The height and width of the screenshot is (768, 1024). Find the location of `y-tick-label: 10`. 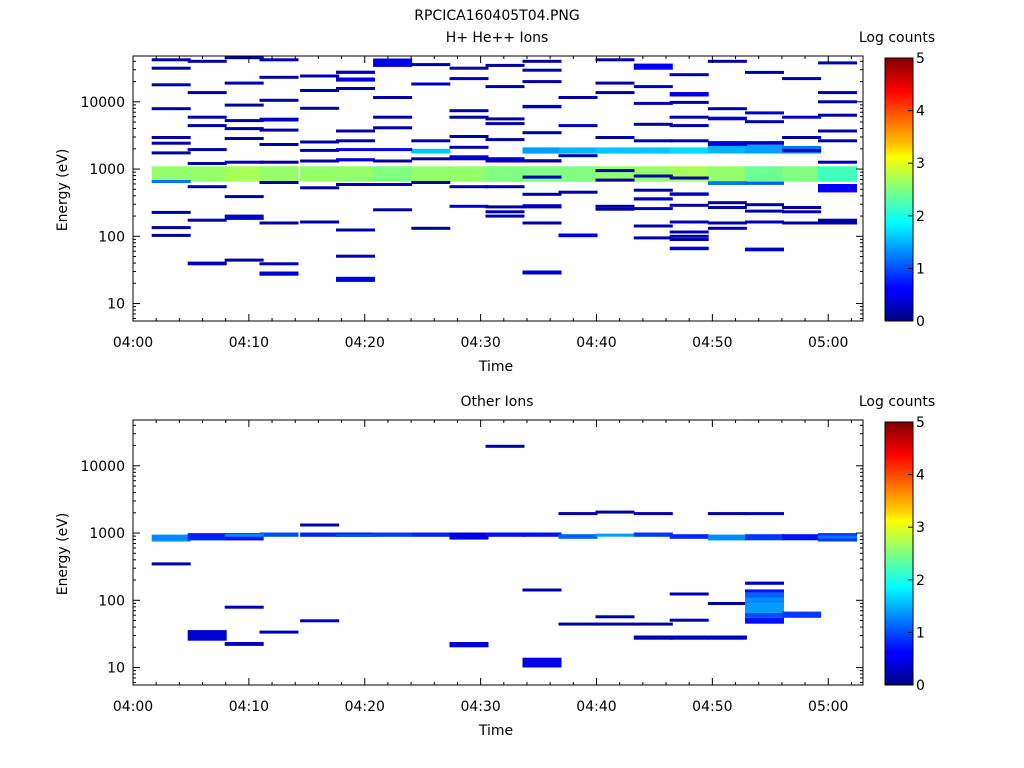

y-tick-label: 10 is located at coordinates (116, 669).